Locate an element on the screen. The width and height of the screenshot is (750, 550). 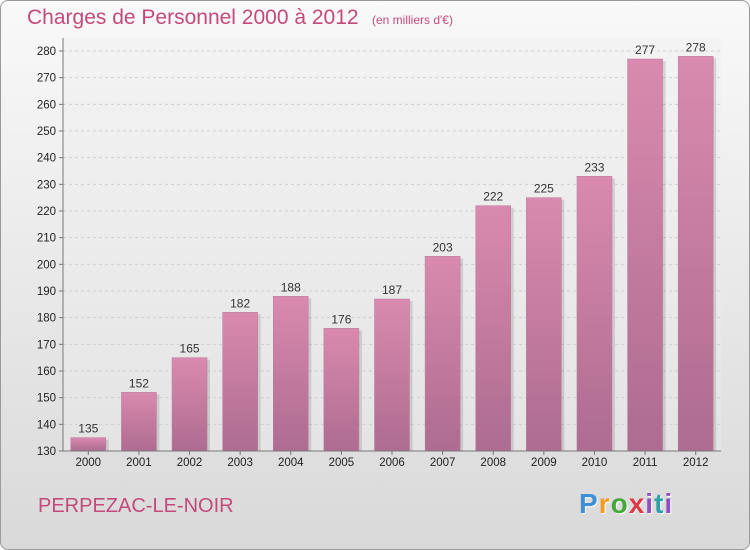
value-label-2008: 222 is located at coordinates (493, 197).